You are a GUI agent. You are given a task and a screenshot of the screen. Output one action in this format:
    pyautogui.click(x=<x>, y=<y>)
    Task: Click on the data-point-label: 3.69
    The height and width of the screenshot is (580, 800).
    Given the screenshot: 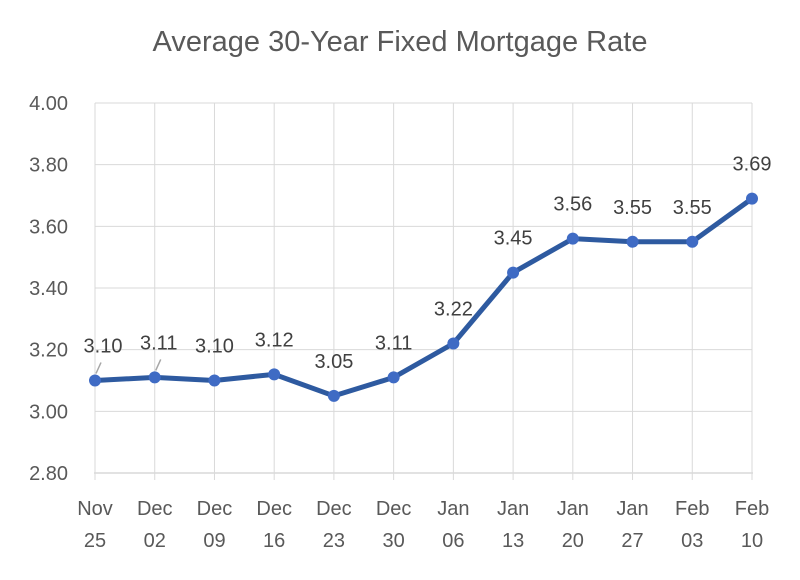 What is the action you would take?
    pyautogui.click(x=752, y=165)
    